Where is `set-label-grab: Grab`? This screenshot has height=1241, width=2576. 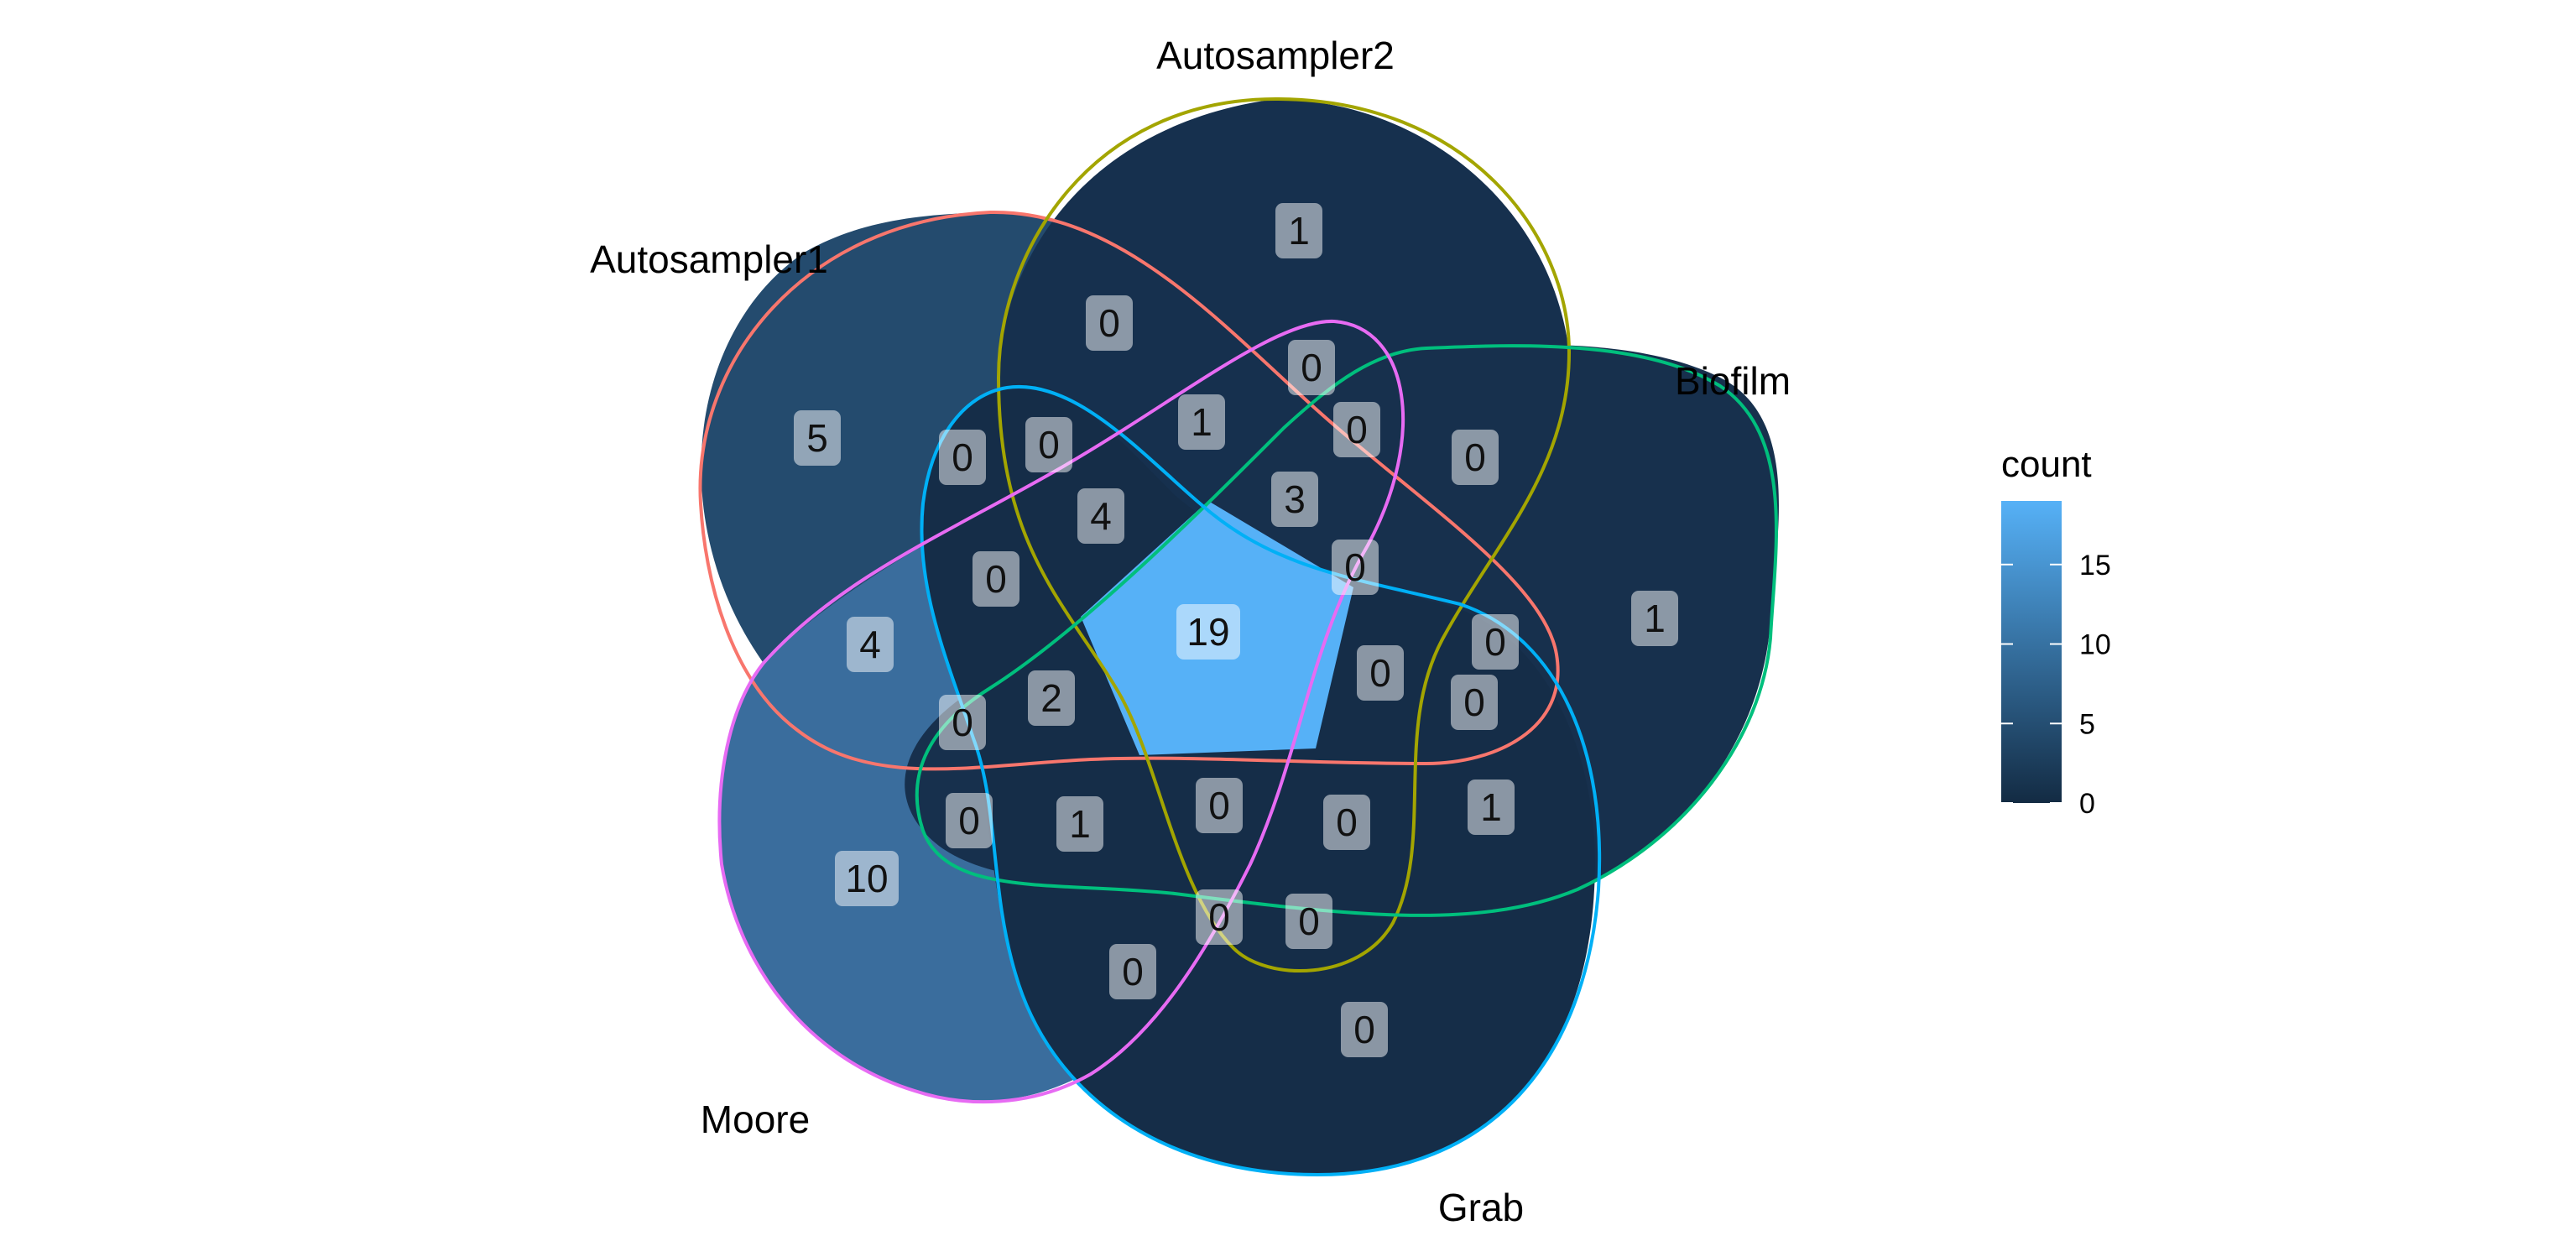
set-label-grab: Grab is located at coordinates (1481, 1207).